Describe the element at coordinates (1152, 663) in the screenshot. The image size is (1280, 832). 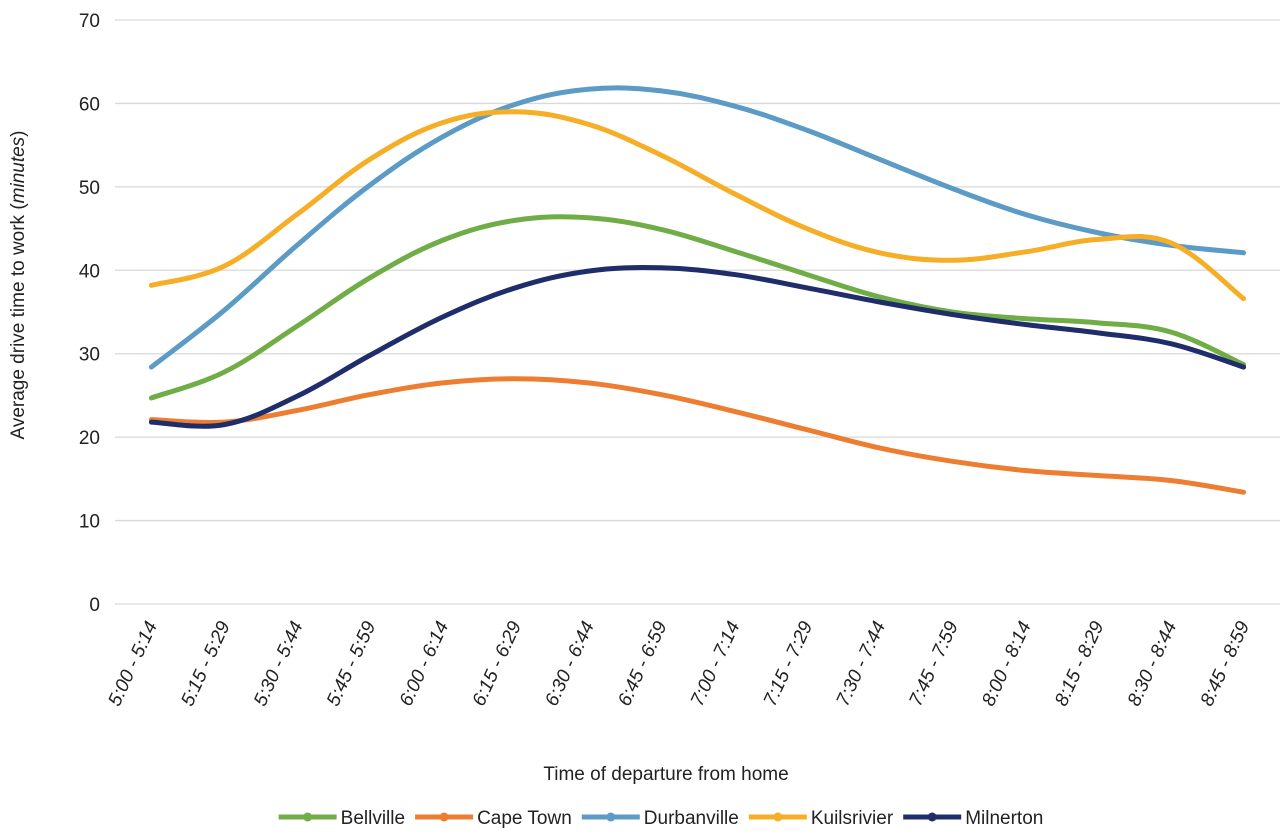
I see `x-tick-label: 8:30 - 8:44` at that location.